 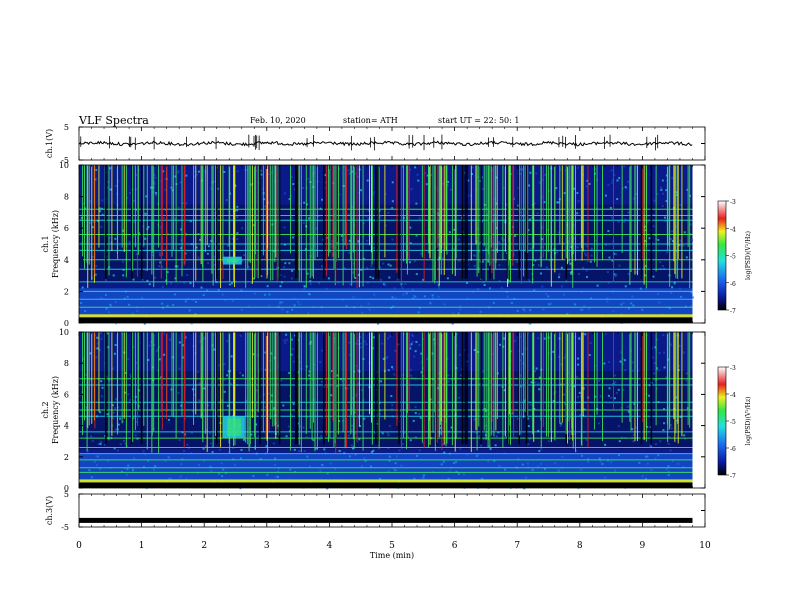 I want to click on x-axis-label: Time (min), so click(x=392, y=555).